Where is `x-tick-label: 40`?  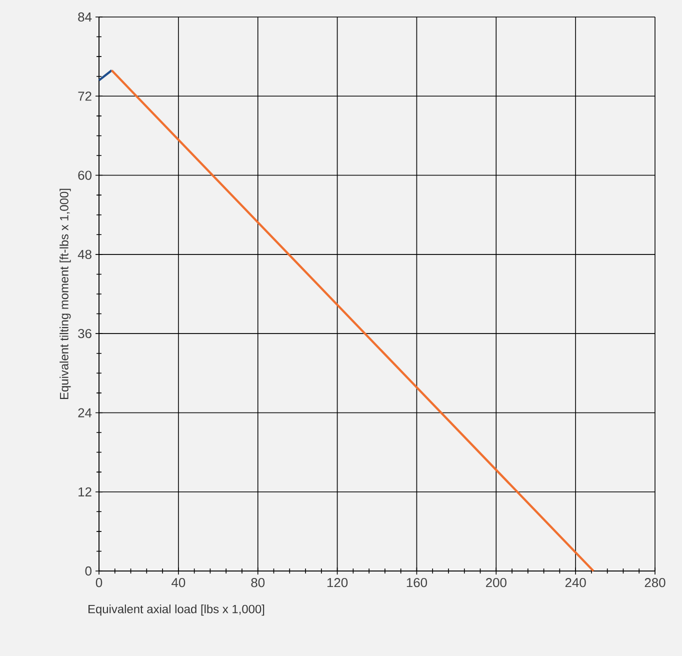 x-tick-label: 40 is located at coordinates (179, 583).